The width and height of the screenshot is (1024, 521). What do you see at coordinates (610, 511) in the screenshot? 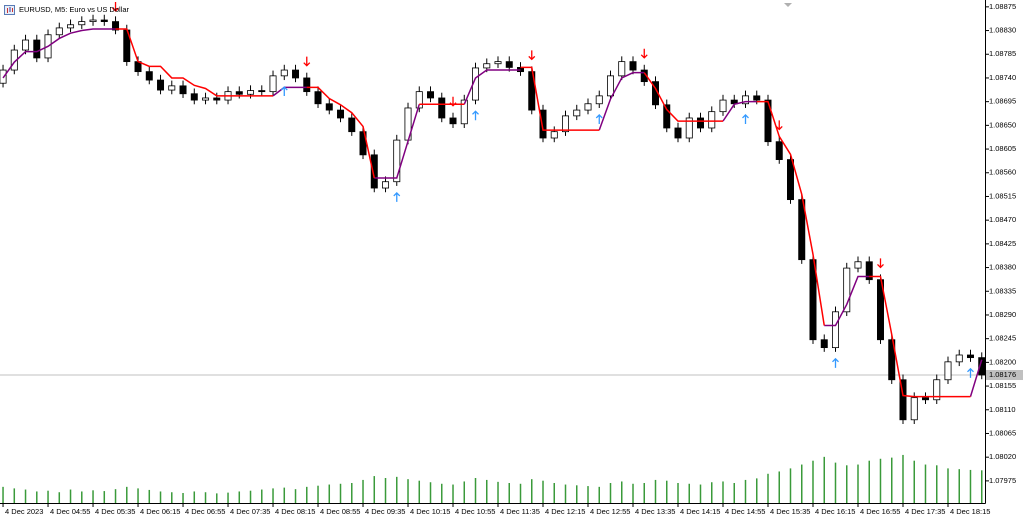
I see `x-tick-label: 4 Dec 12:55` at bounding box center [610, 511].